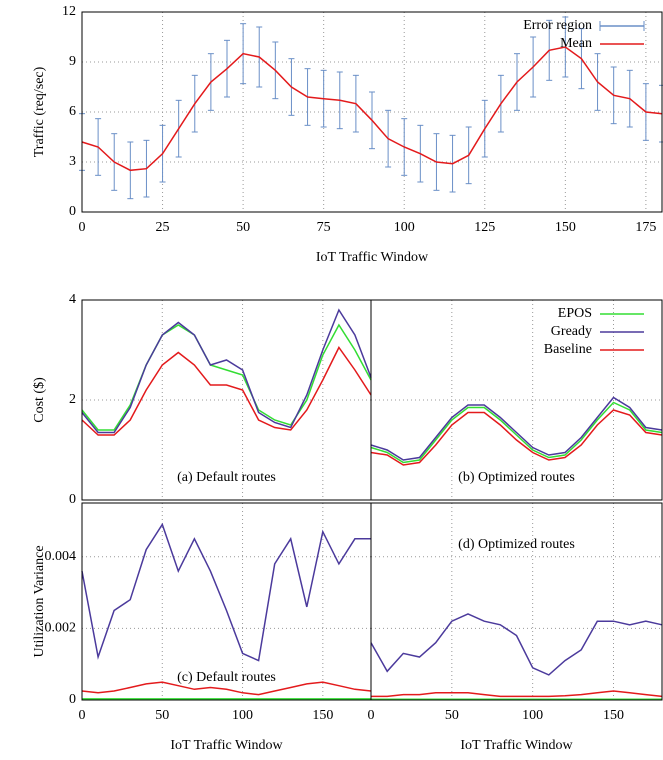 The width and height of the screenshot is (663, 760). What do you see at coordinates (72, 61) in the screenshot?
I see `y-tick-label: 9` at bounding box center [72, 61].